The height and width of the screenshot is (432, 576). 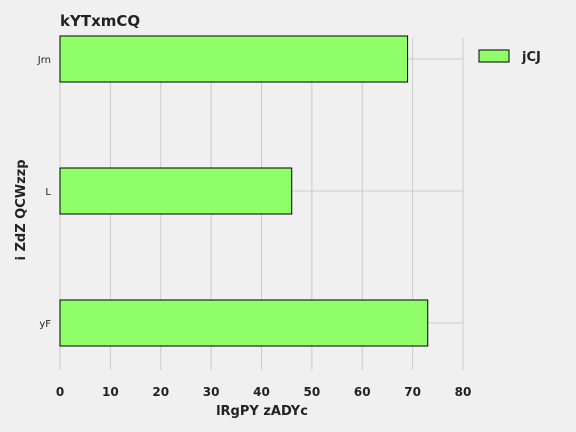 I want to click on y-tick-label: yF, so click(x=45, y=324).